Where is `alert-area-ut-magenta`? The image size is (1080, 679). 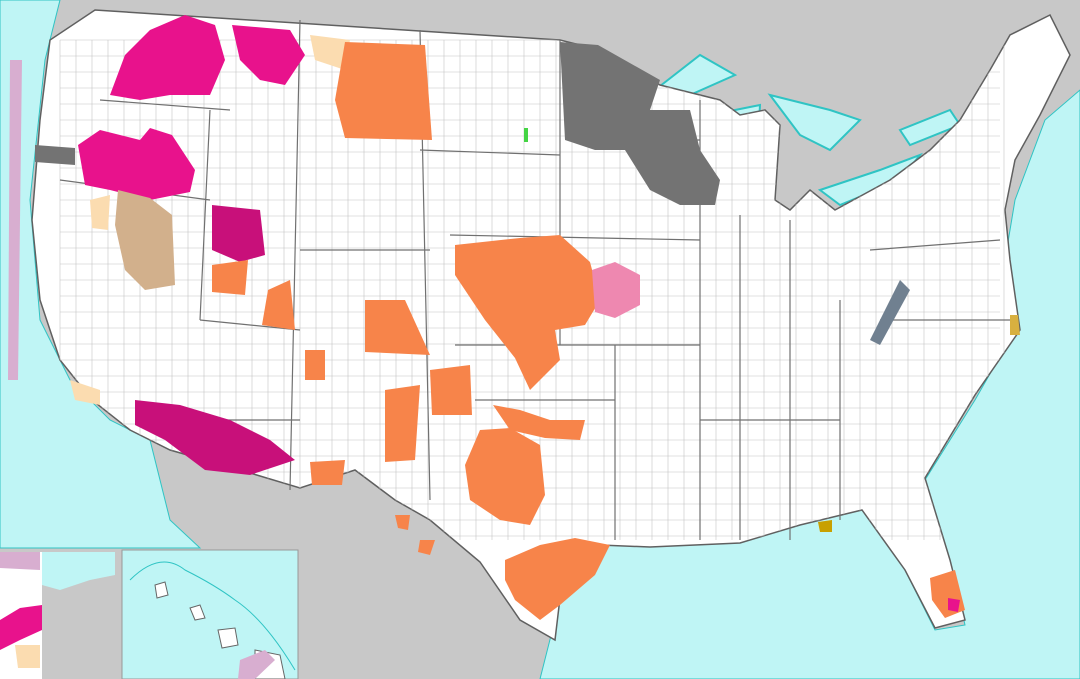 alert-area-ut-magenta is located at coordinates (238, 233).